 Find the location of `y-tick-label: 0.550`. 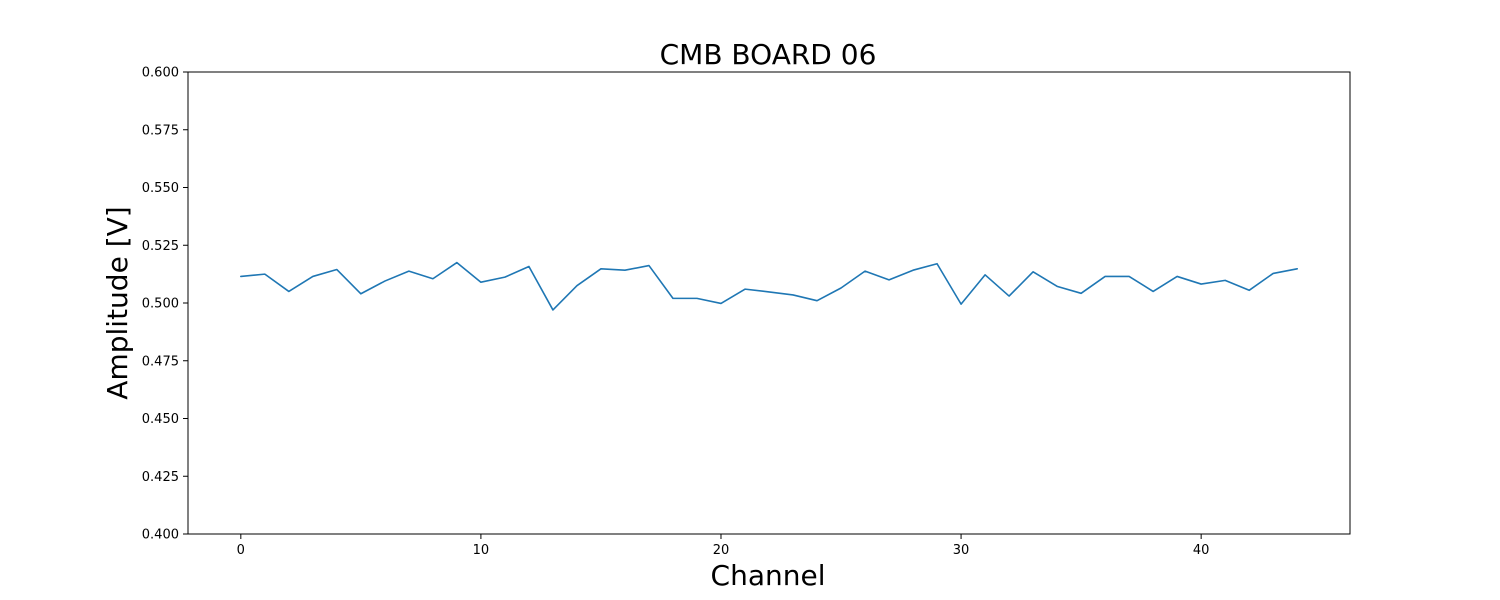

y-tick-label: 0.550 is located at coordinates (160, 188).